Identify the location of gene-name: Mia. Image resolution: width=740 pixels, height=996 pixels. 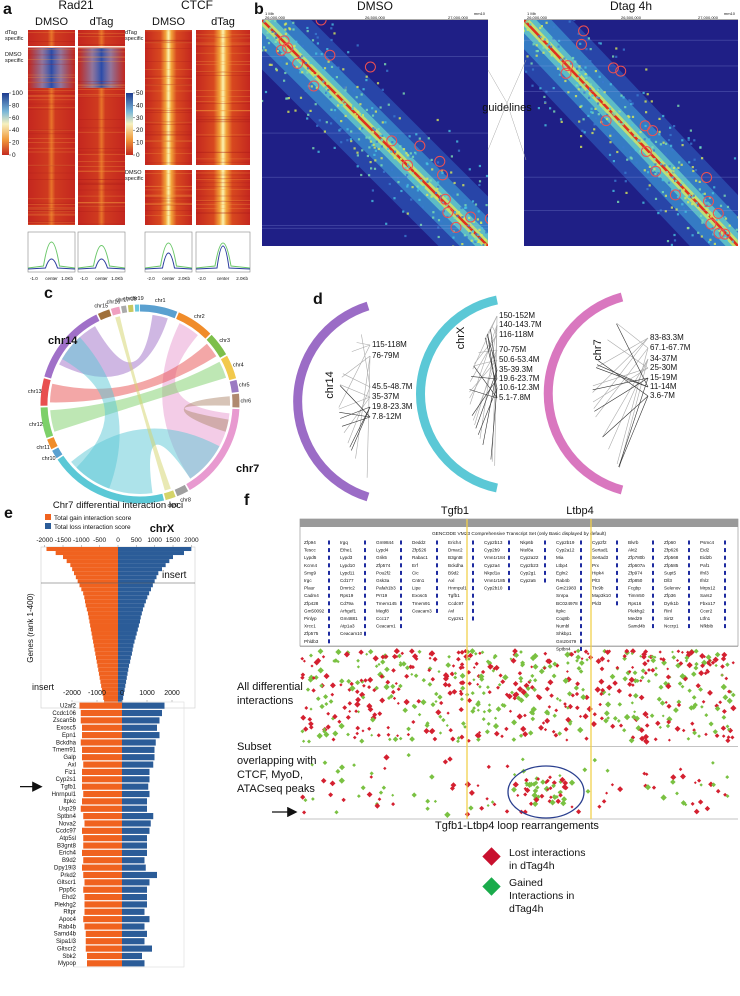
(560, 557).